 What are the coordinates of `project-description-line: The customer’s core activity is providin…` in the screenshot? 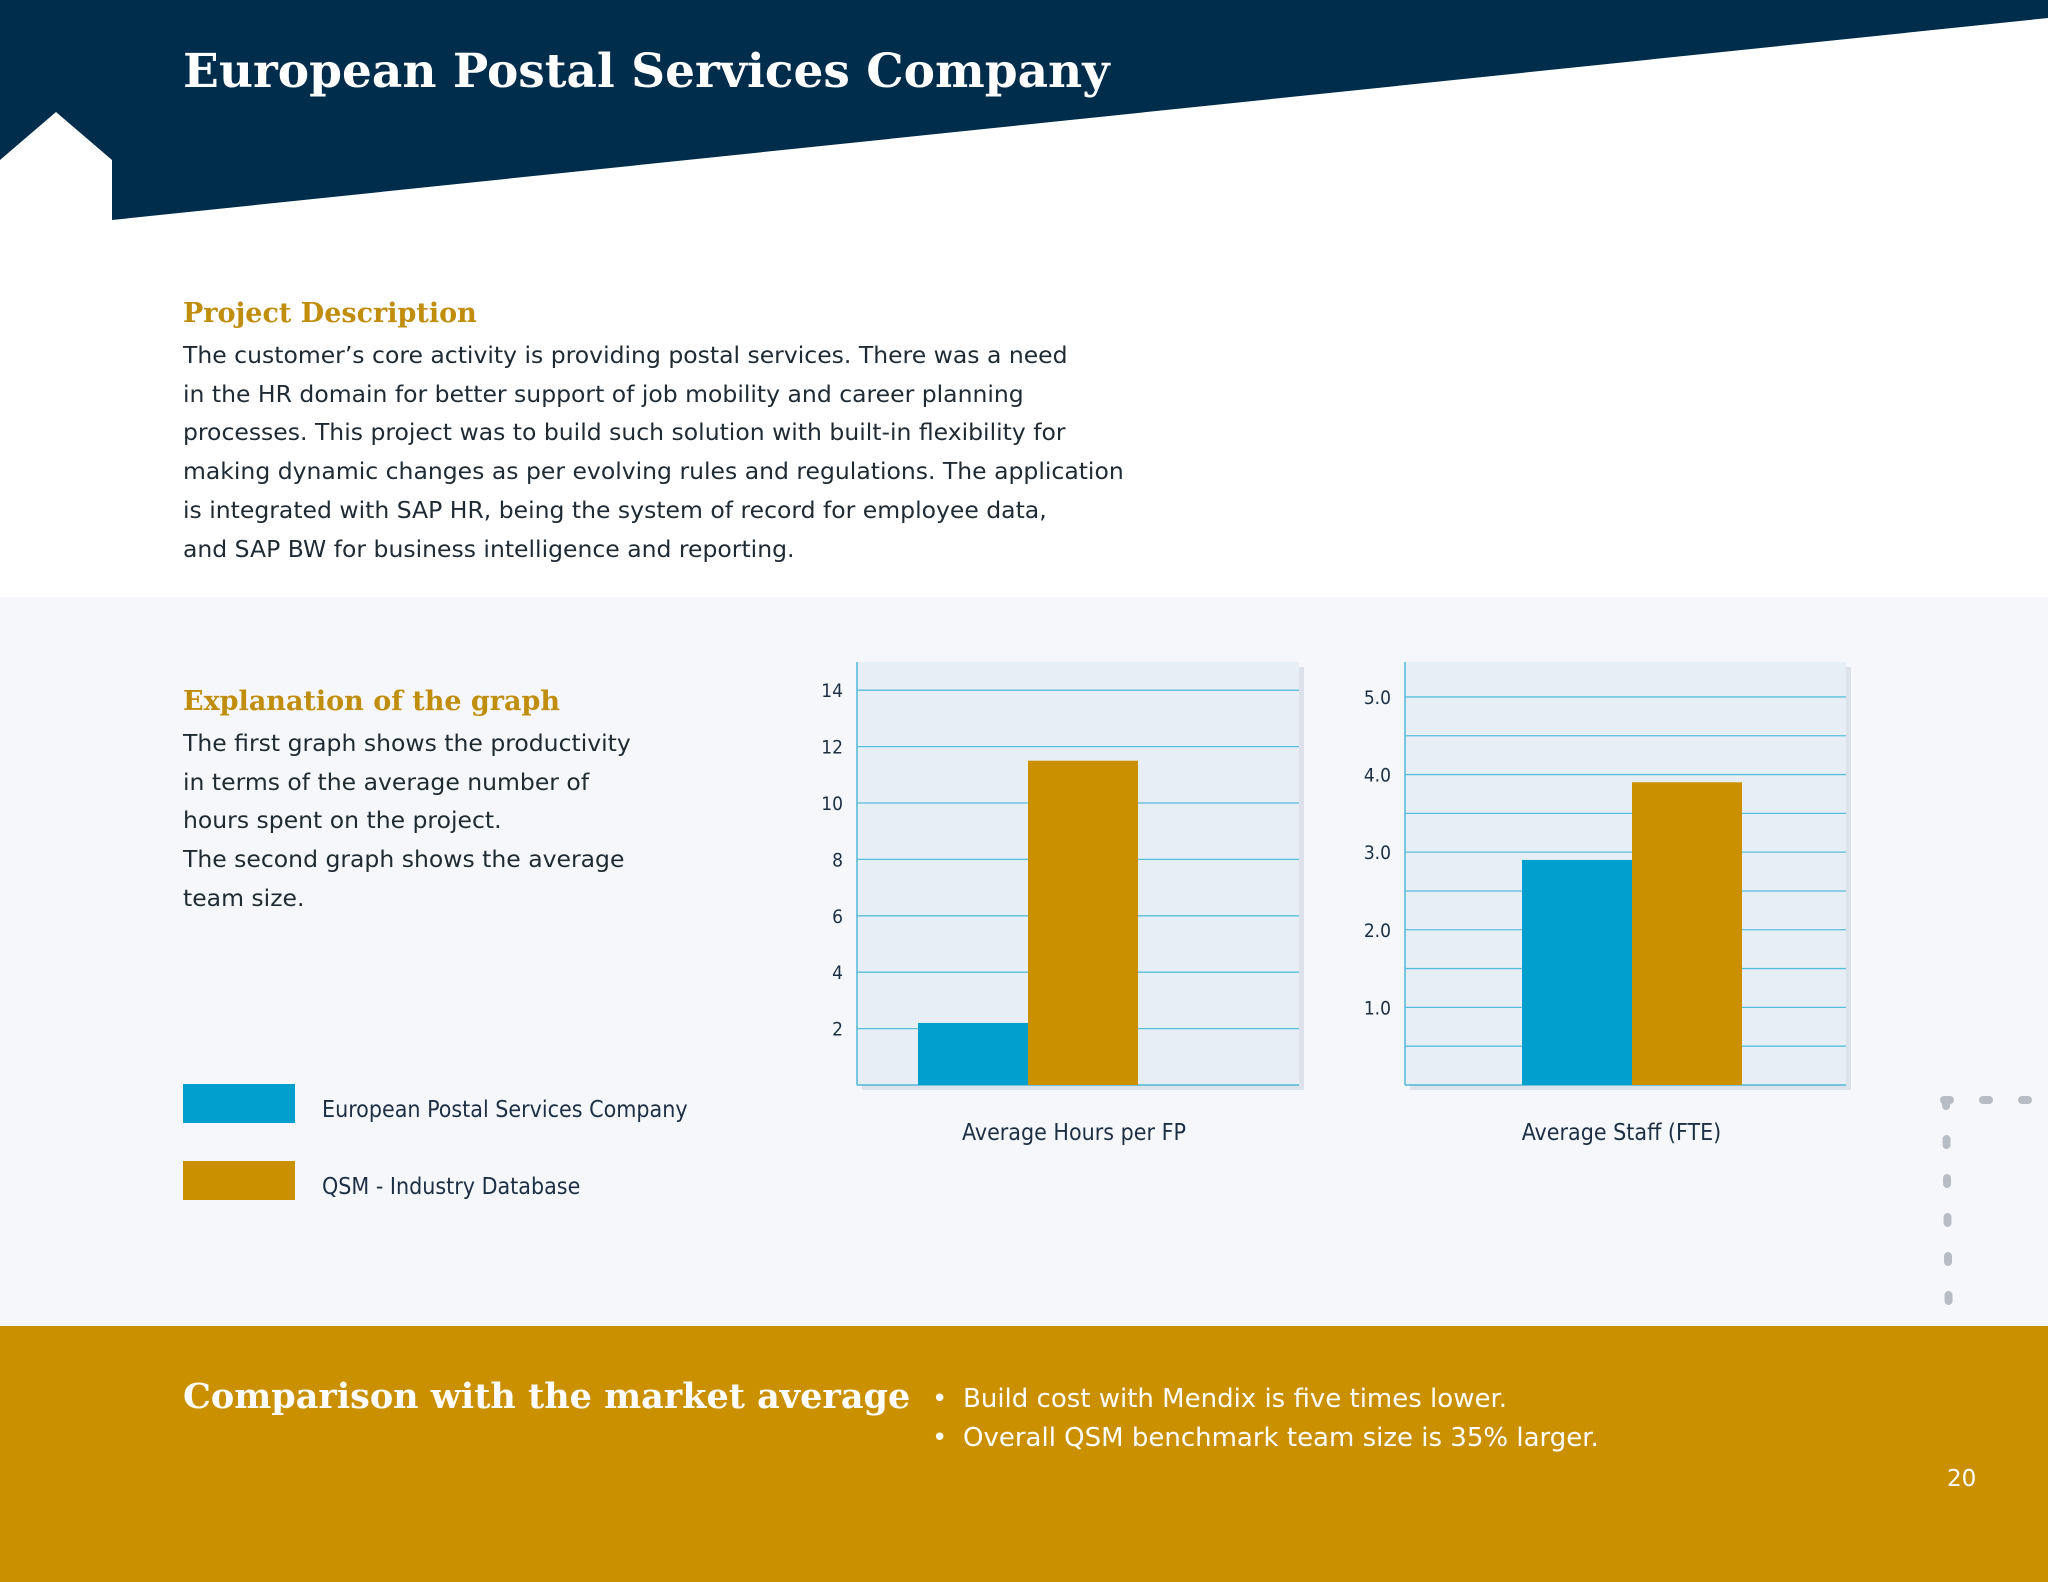 It's located at (625, 355).